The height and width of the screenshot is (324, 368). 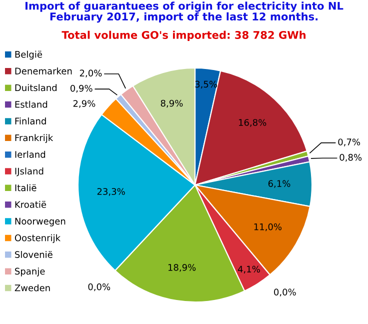 I want to click on data-label: 16,8%, so click(x=252, y=123).